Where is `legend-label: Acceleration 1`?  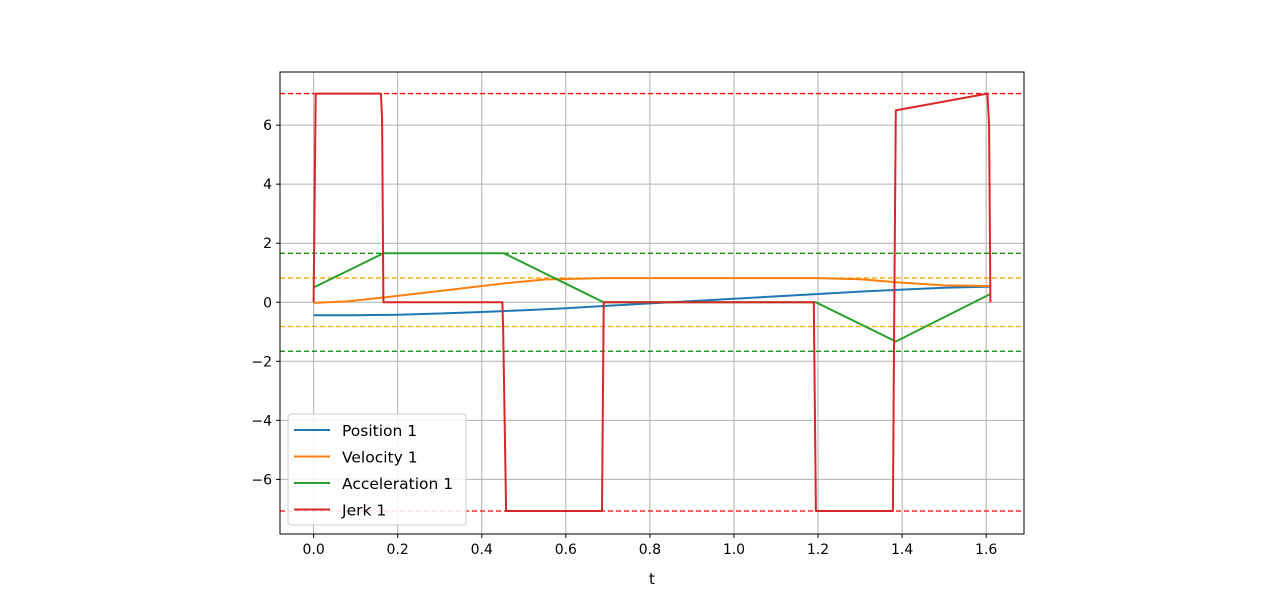
legend-label: Acceleration 1 is located at coordinates (397, 484).